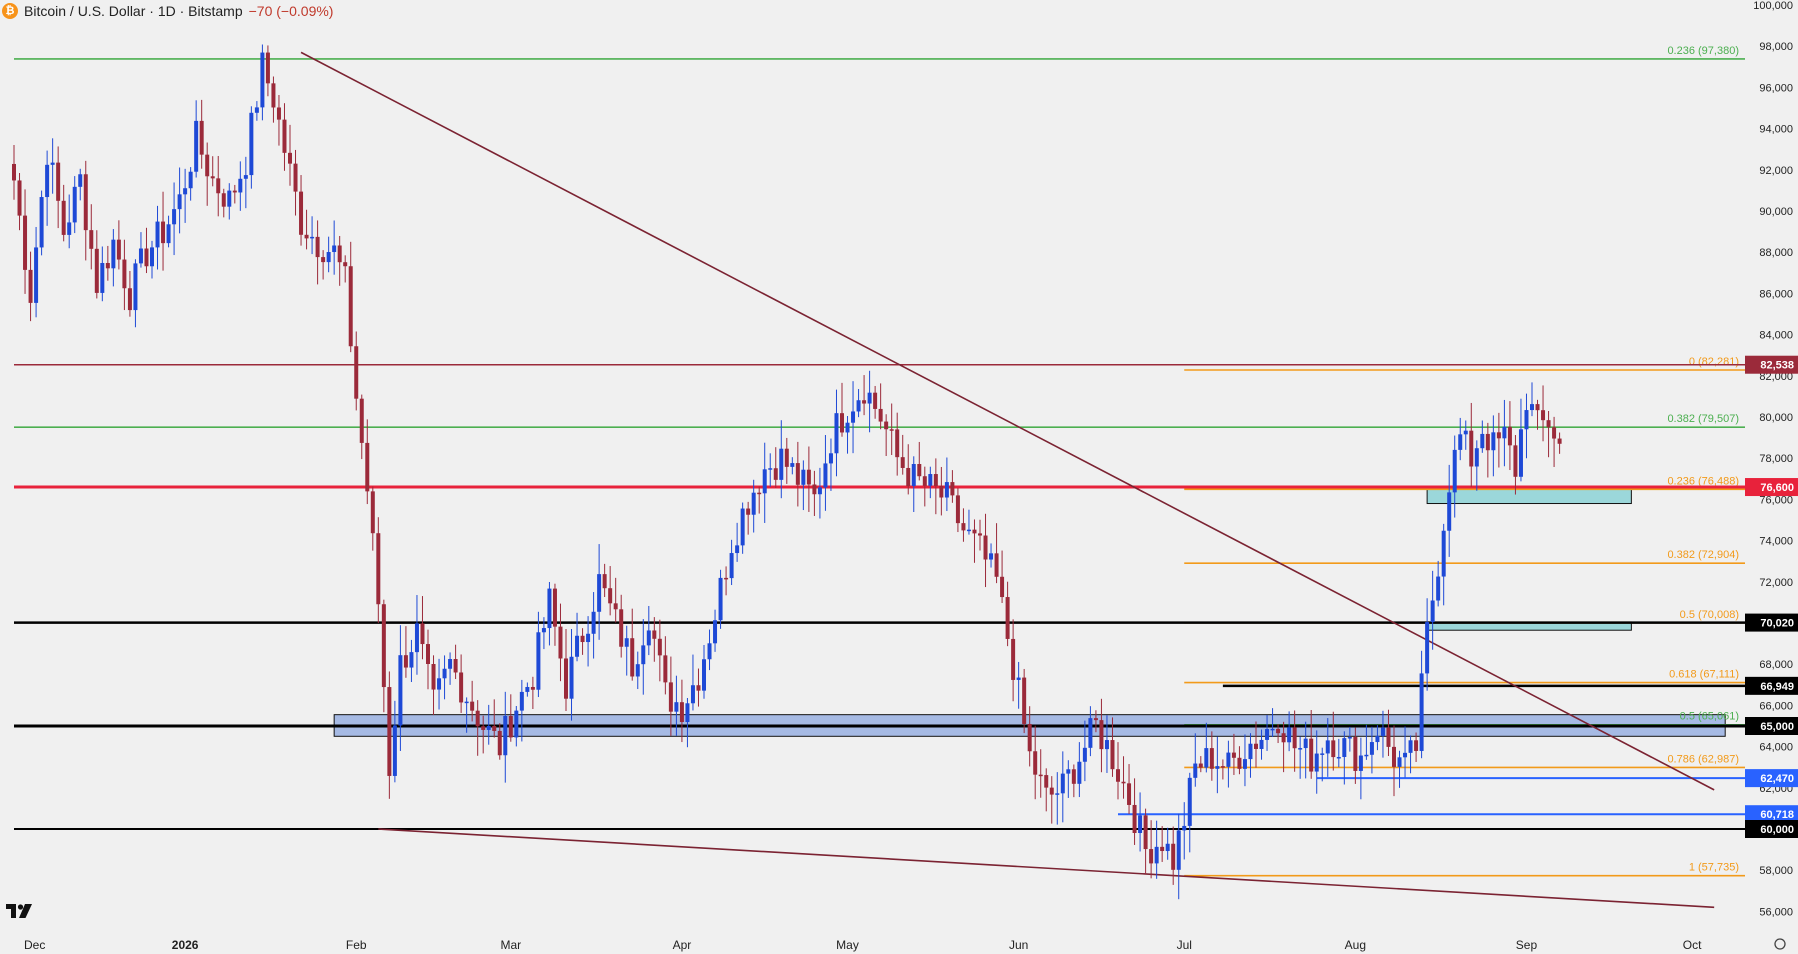  Describe the element at coordinates (872, 943) in the screenshot. I see `time-axis` at that location.